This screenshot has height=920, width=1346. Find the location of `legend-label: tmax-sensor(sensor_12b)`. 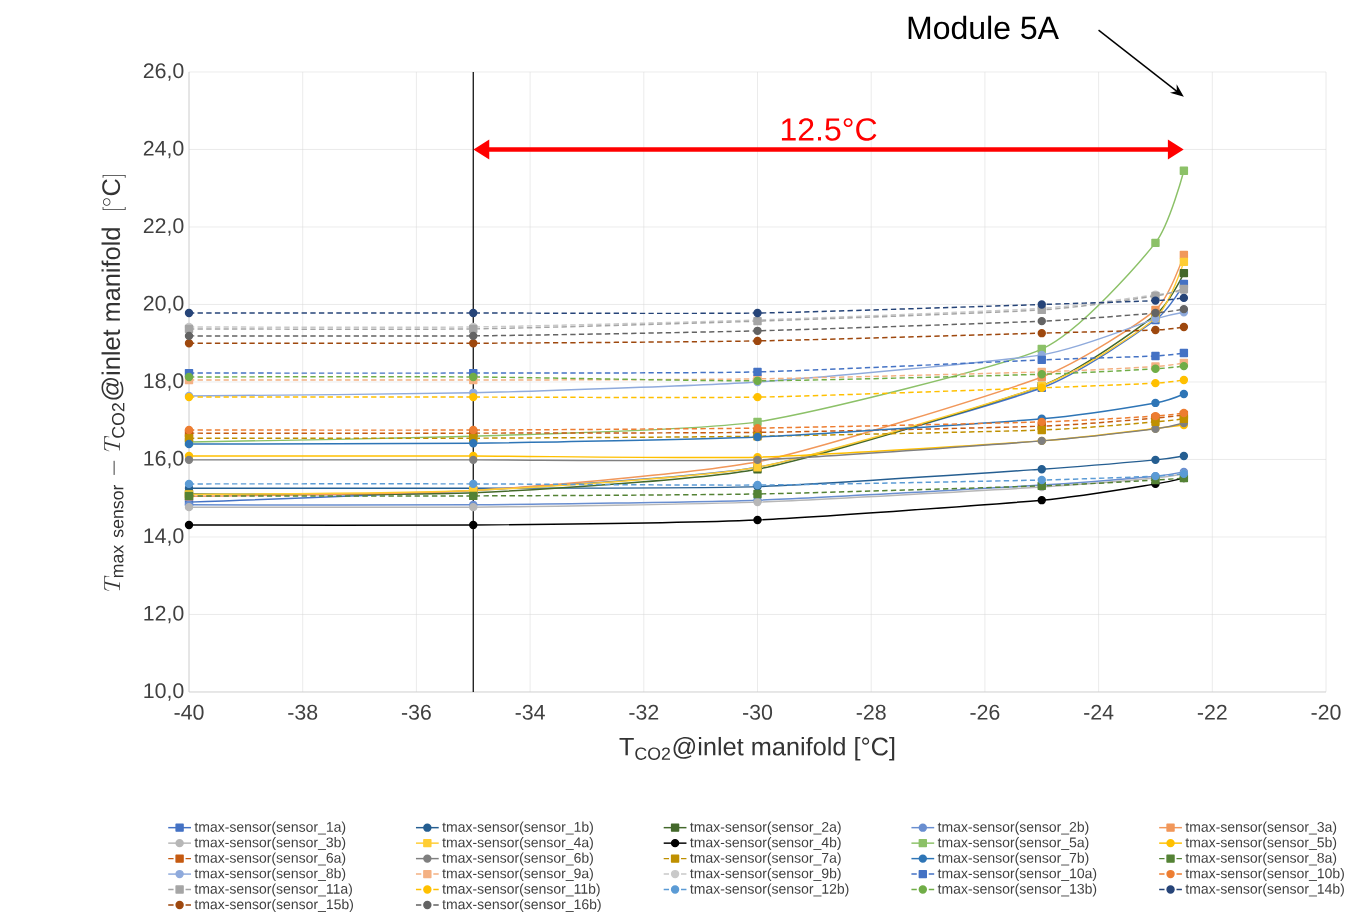

legend-label: tmax-sensor(sensor_12b) is located at coordinates (769, 890).